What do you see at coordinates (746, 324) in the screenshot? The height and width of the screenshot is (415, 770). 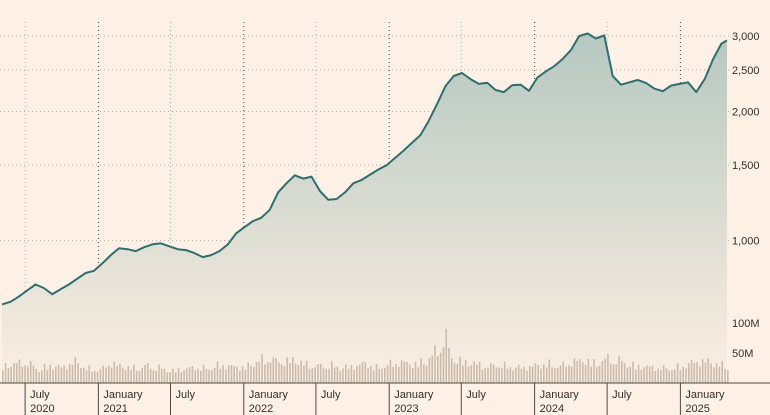 I see `volume-tick-label: 100M` at bounding box center [746, 324].